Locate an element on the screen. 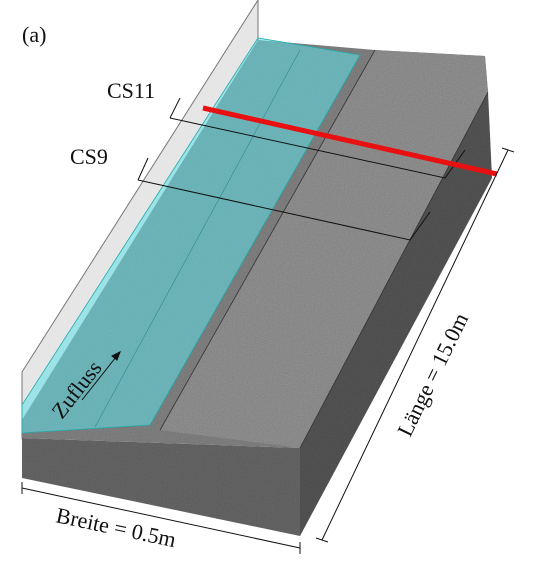  section-label: CS9 is located at coordinates (89, 156).